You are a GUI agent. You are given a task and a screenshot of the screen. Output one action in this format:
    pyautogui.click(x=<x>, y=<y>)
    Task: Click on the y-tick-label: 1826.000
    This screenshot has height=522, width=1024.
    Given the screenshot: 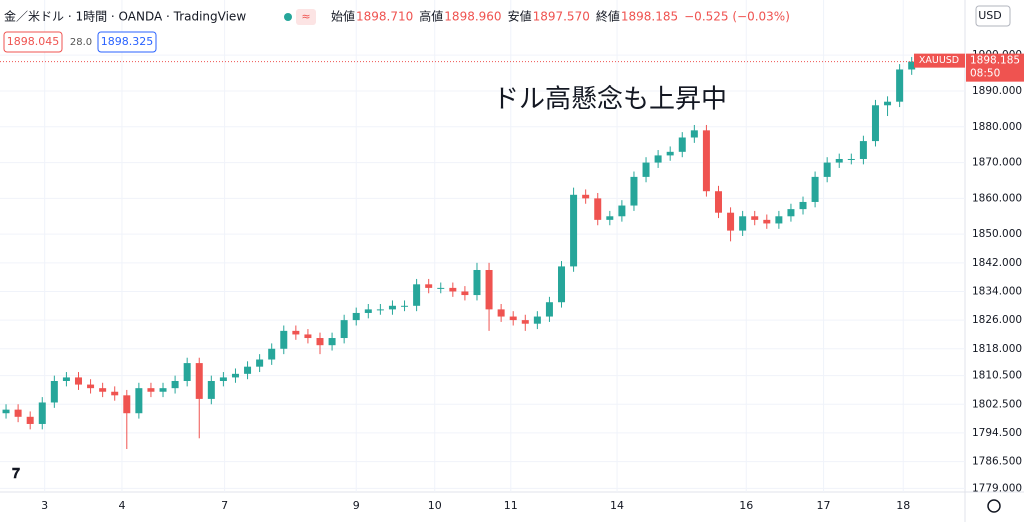 What is the action you would take?
    pyautogui.click(x=997, y=320)
    